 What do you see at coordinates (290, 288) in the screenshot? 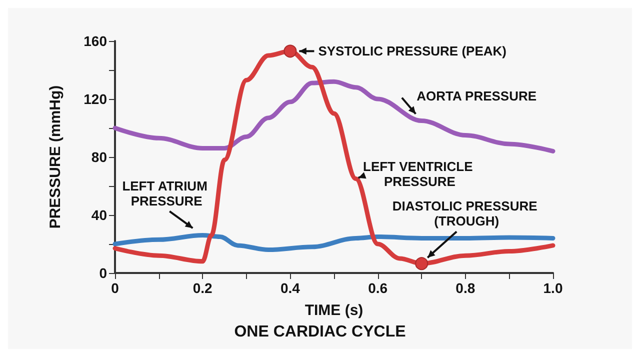
I see `x-tick-label: 0.4` at bounding box center [290, 288].